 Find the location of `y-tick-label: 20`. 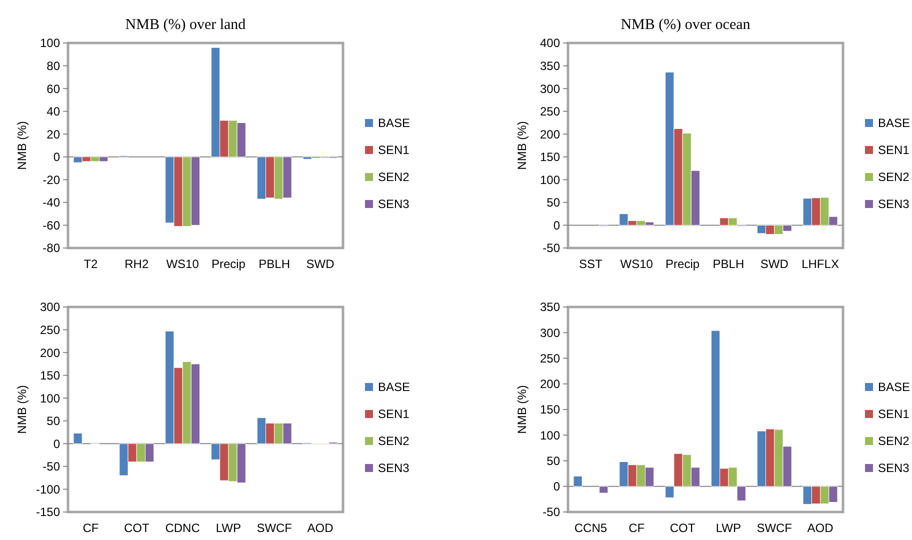

y-tick-label: 20 is located at coordinates (53, 134).